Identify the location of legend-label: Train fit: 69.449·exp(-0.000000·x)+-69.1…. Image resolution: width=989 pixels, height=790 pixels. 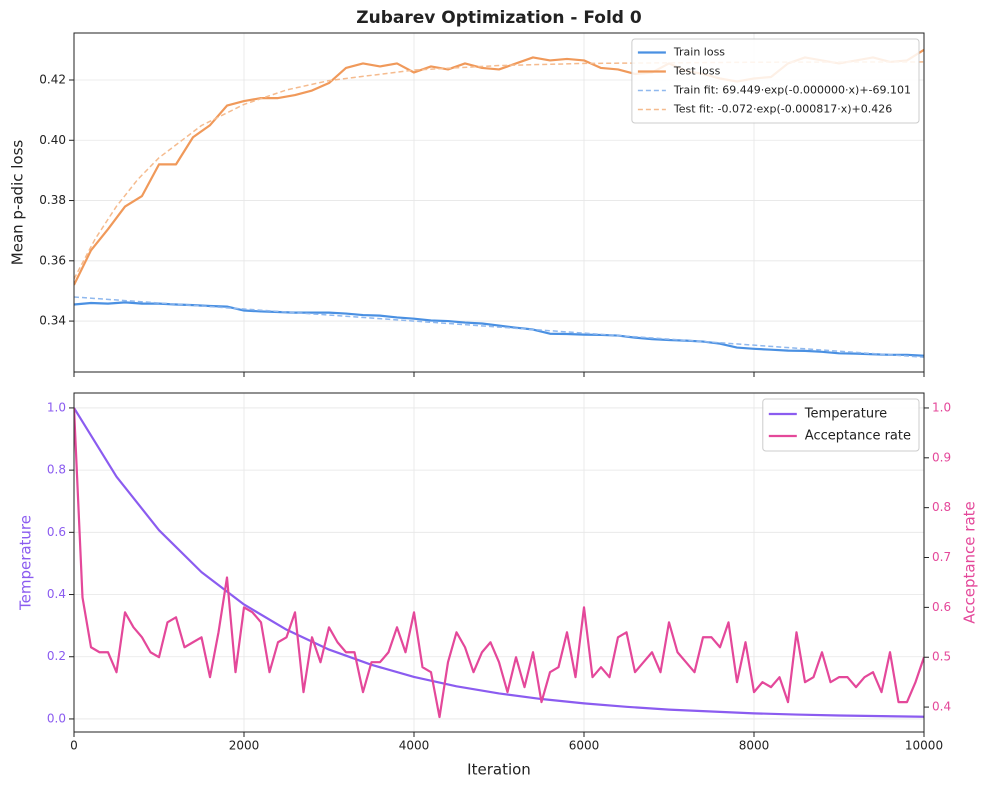
(792, 90).